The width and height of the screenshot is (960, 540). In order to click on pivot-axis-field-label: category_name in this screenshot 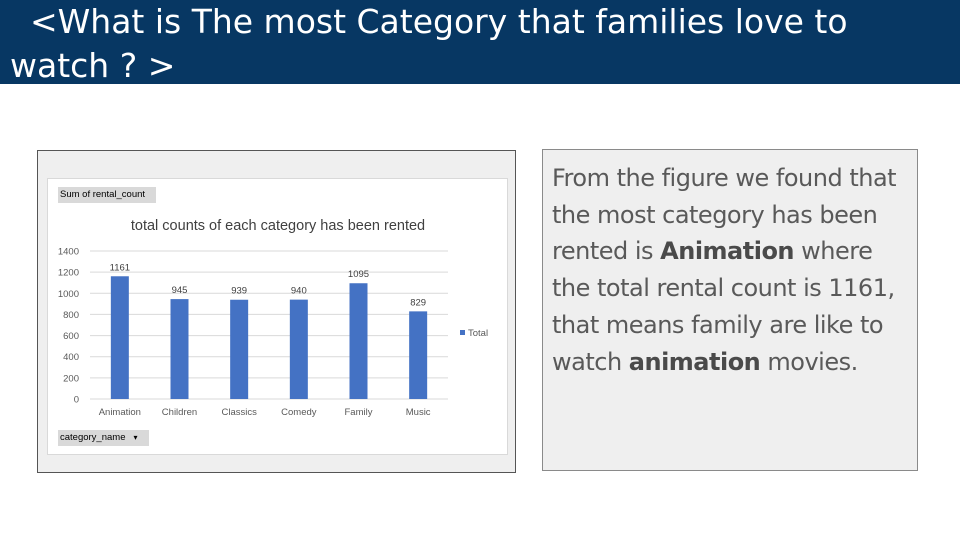, I will do `click(93, 437)`.